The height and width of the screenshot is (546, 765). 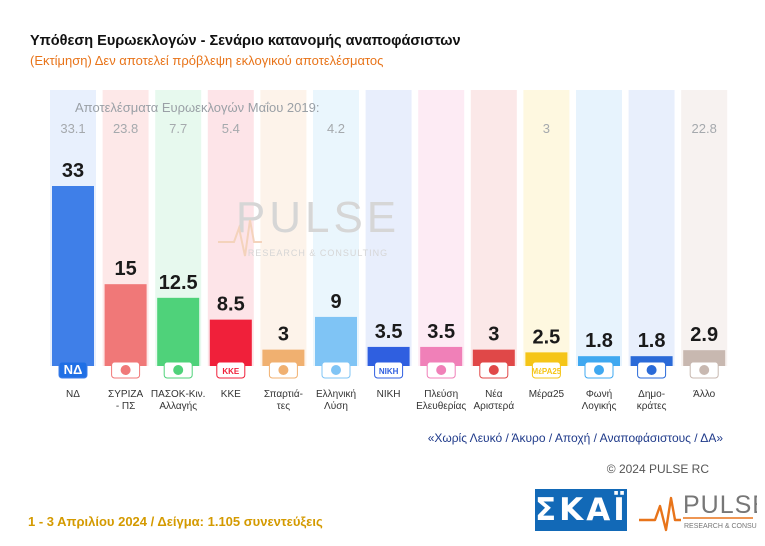 I want to click on category-label: ΝΙΚΗ, so click(x=389, y=394).